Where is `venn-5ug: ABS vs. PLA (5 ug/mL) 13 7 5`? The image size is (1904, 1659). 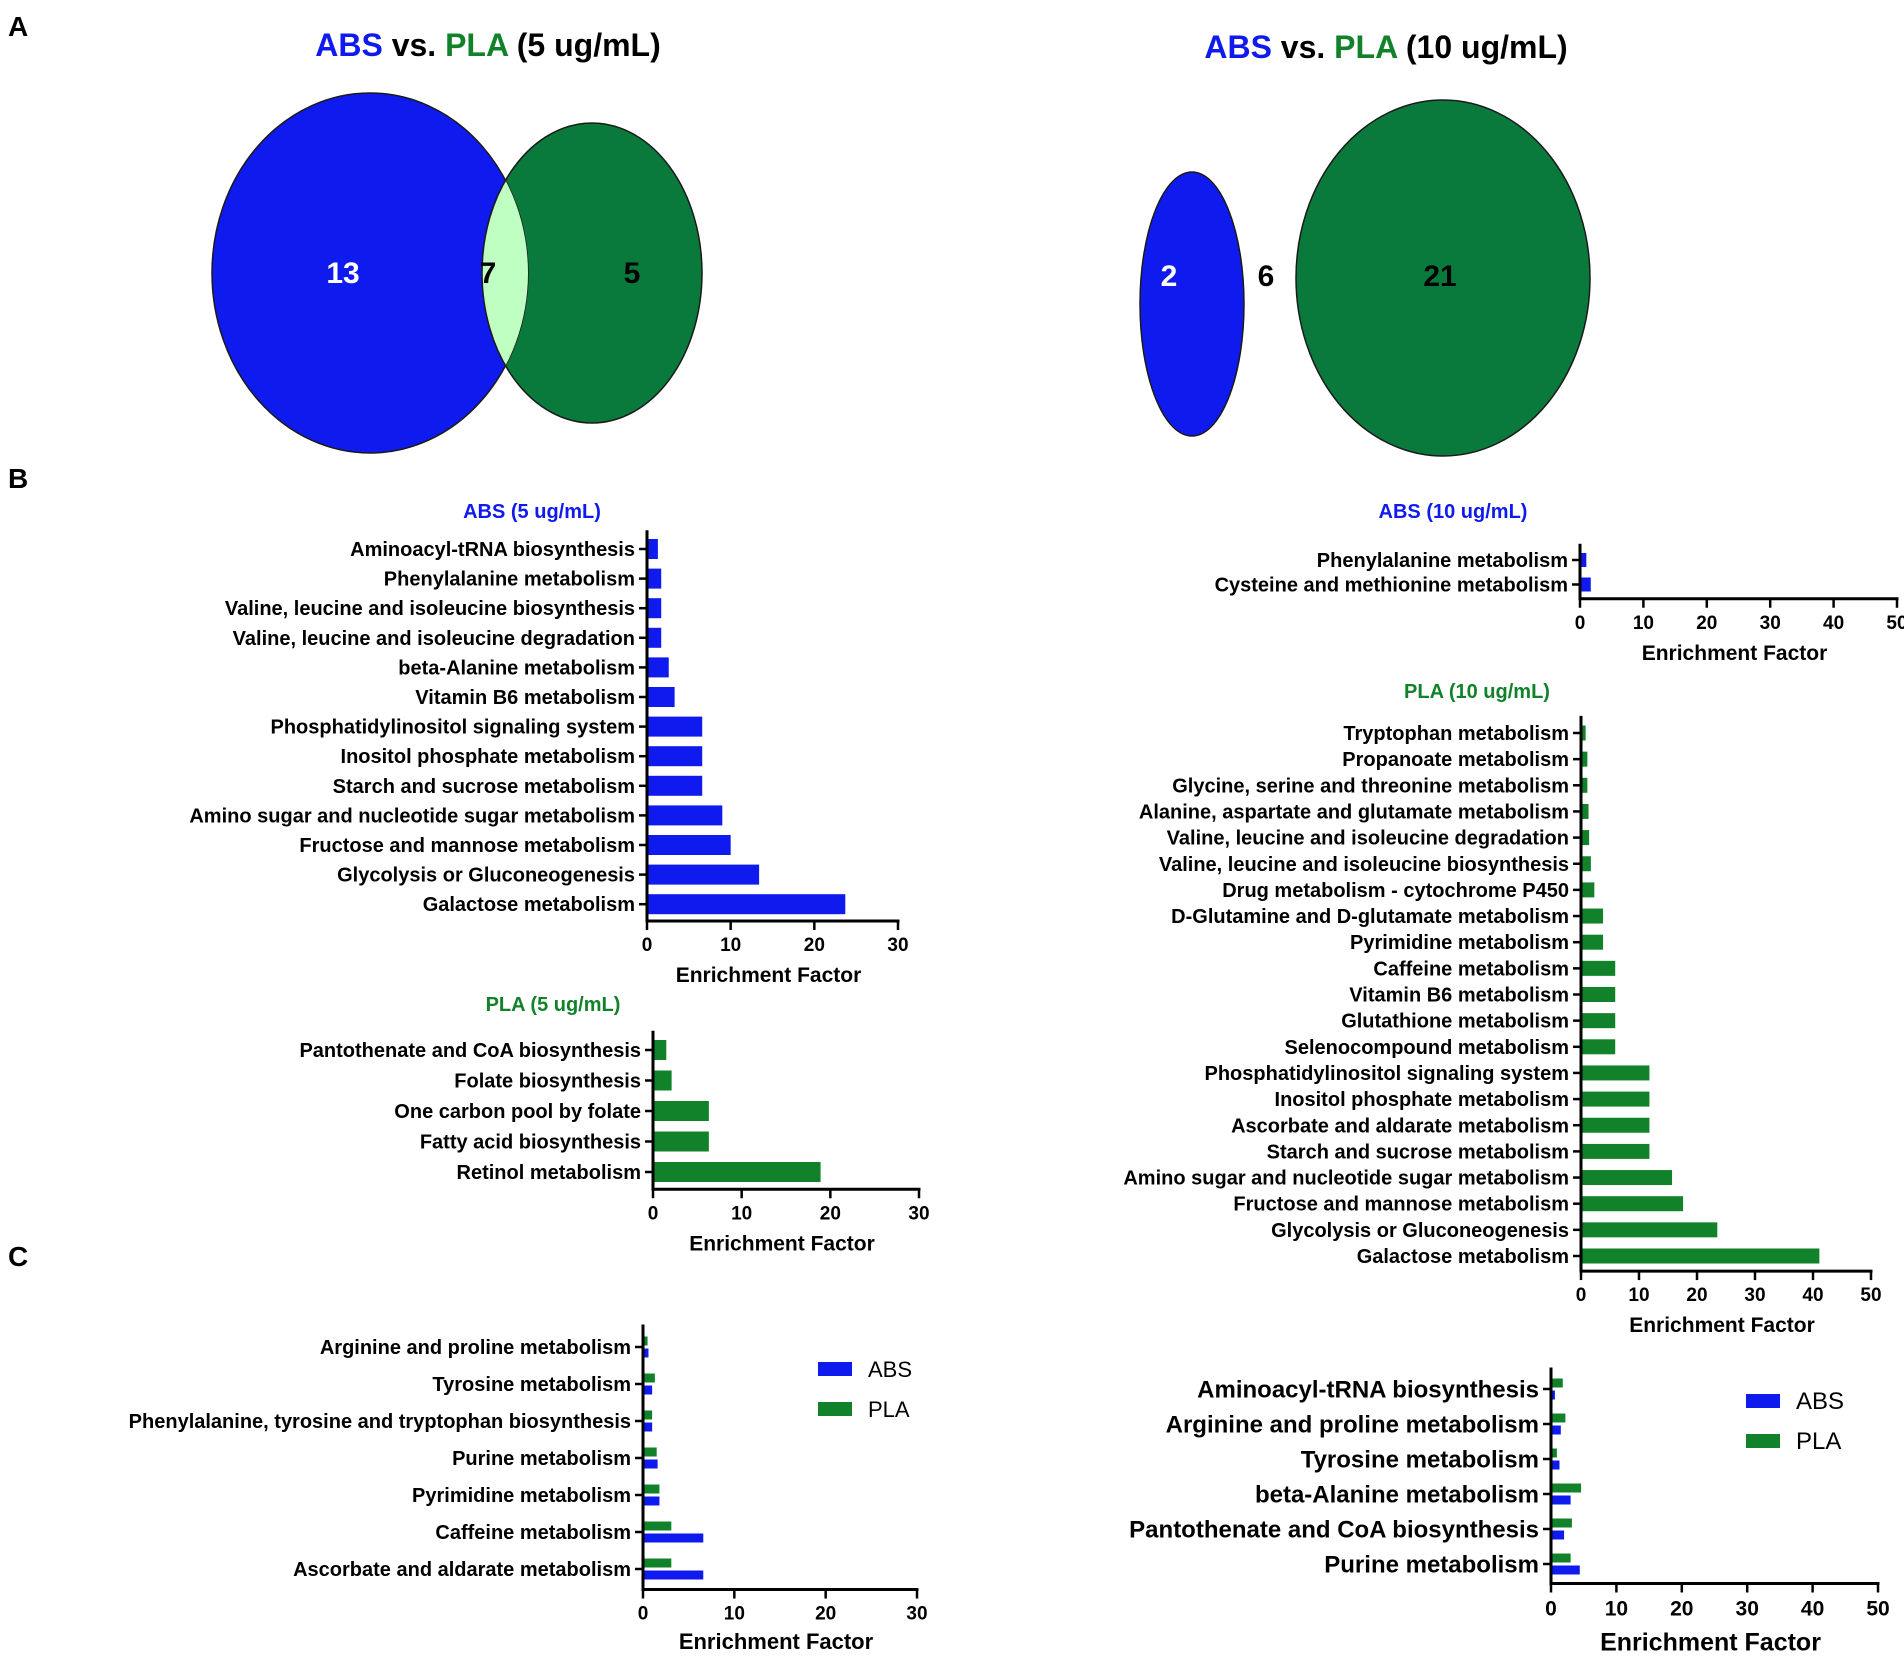
venn-5ug: ABS vs. PLA (5 ug/mL) 13 7 5 is located at coordinates (457, 240).